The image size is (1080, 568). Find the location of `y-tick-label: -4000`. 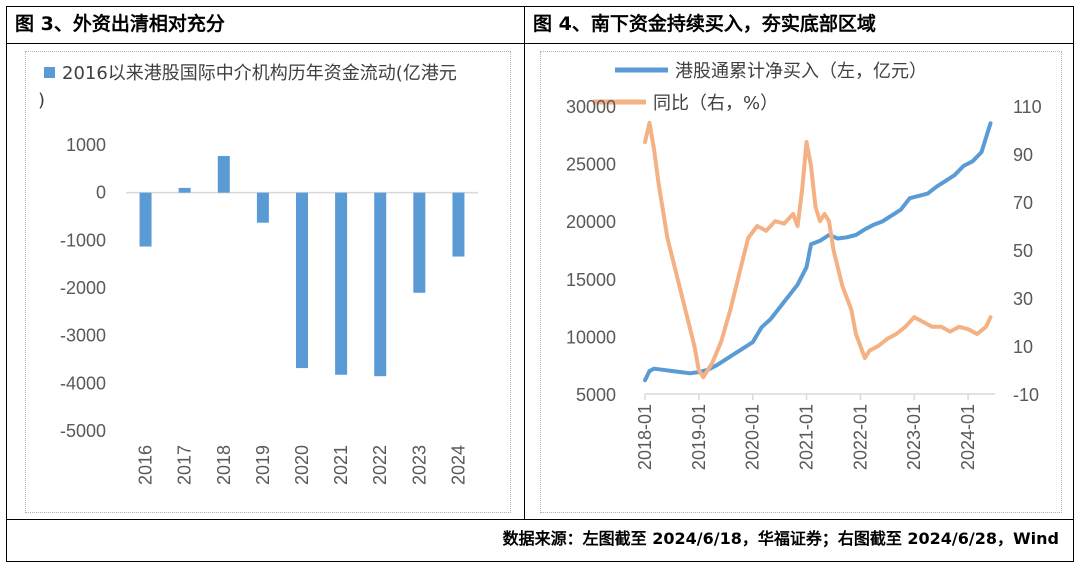

y-tick-label: -4000 is located at coordinates (83, 383).